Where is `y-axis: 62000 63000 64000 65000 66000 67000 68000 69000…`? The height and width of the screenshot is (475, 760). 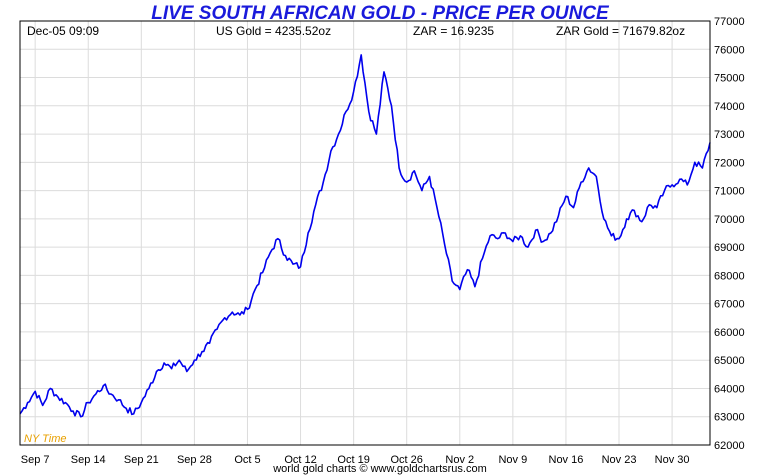 y-axis: 62000 63000 64000 65000 66000 67000 68000 69000… is located at coordinates (729, 234).